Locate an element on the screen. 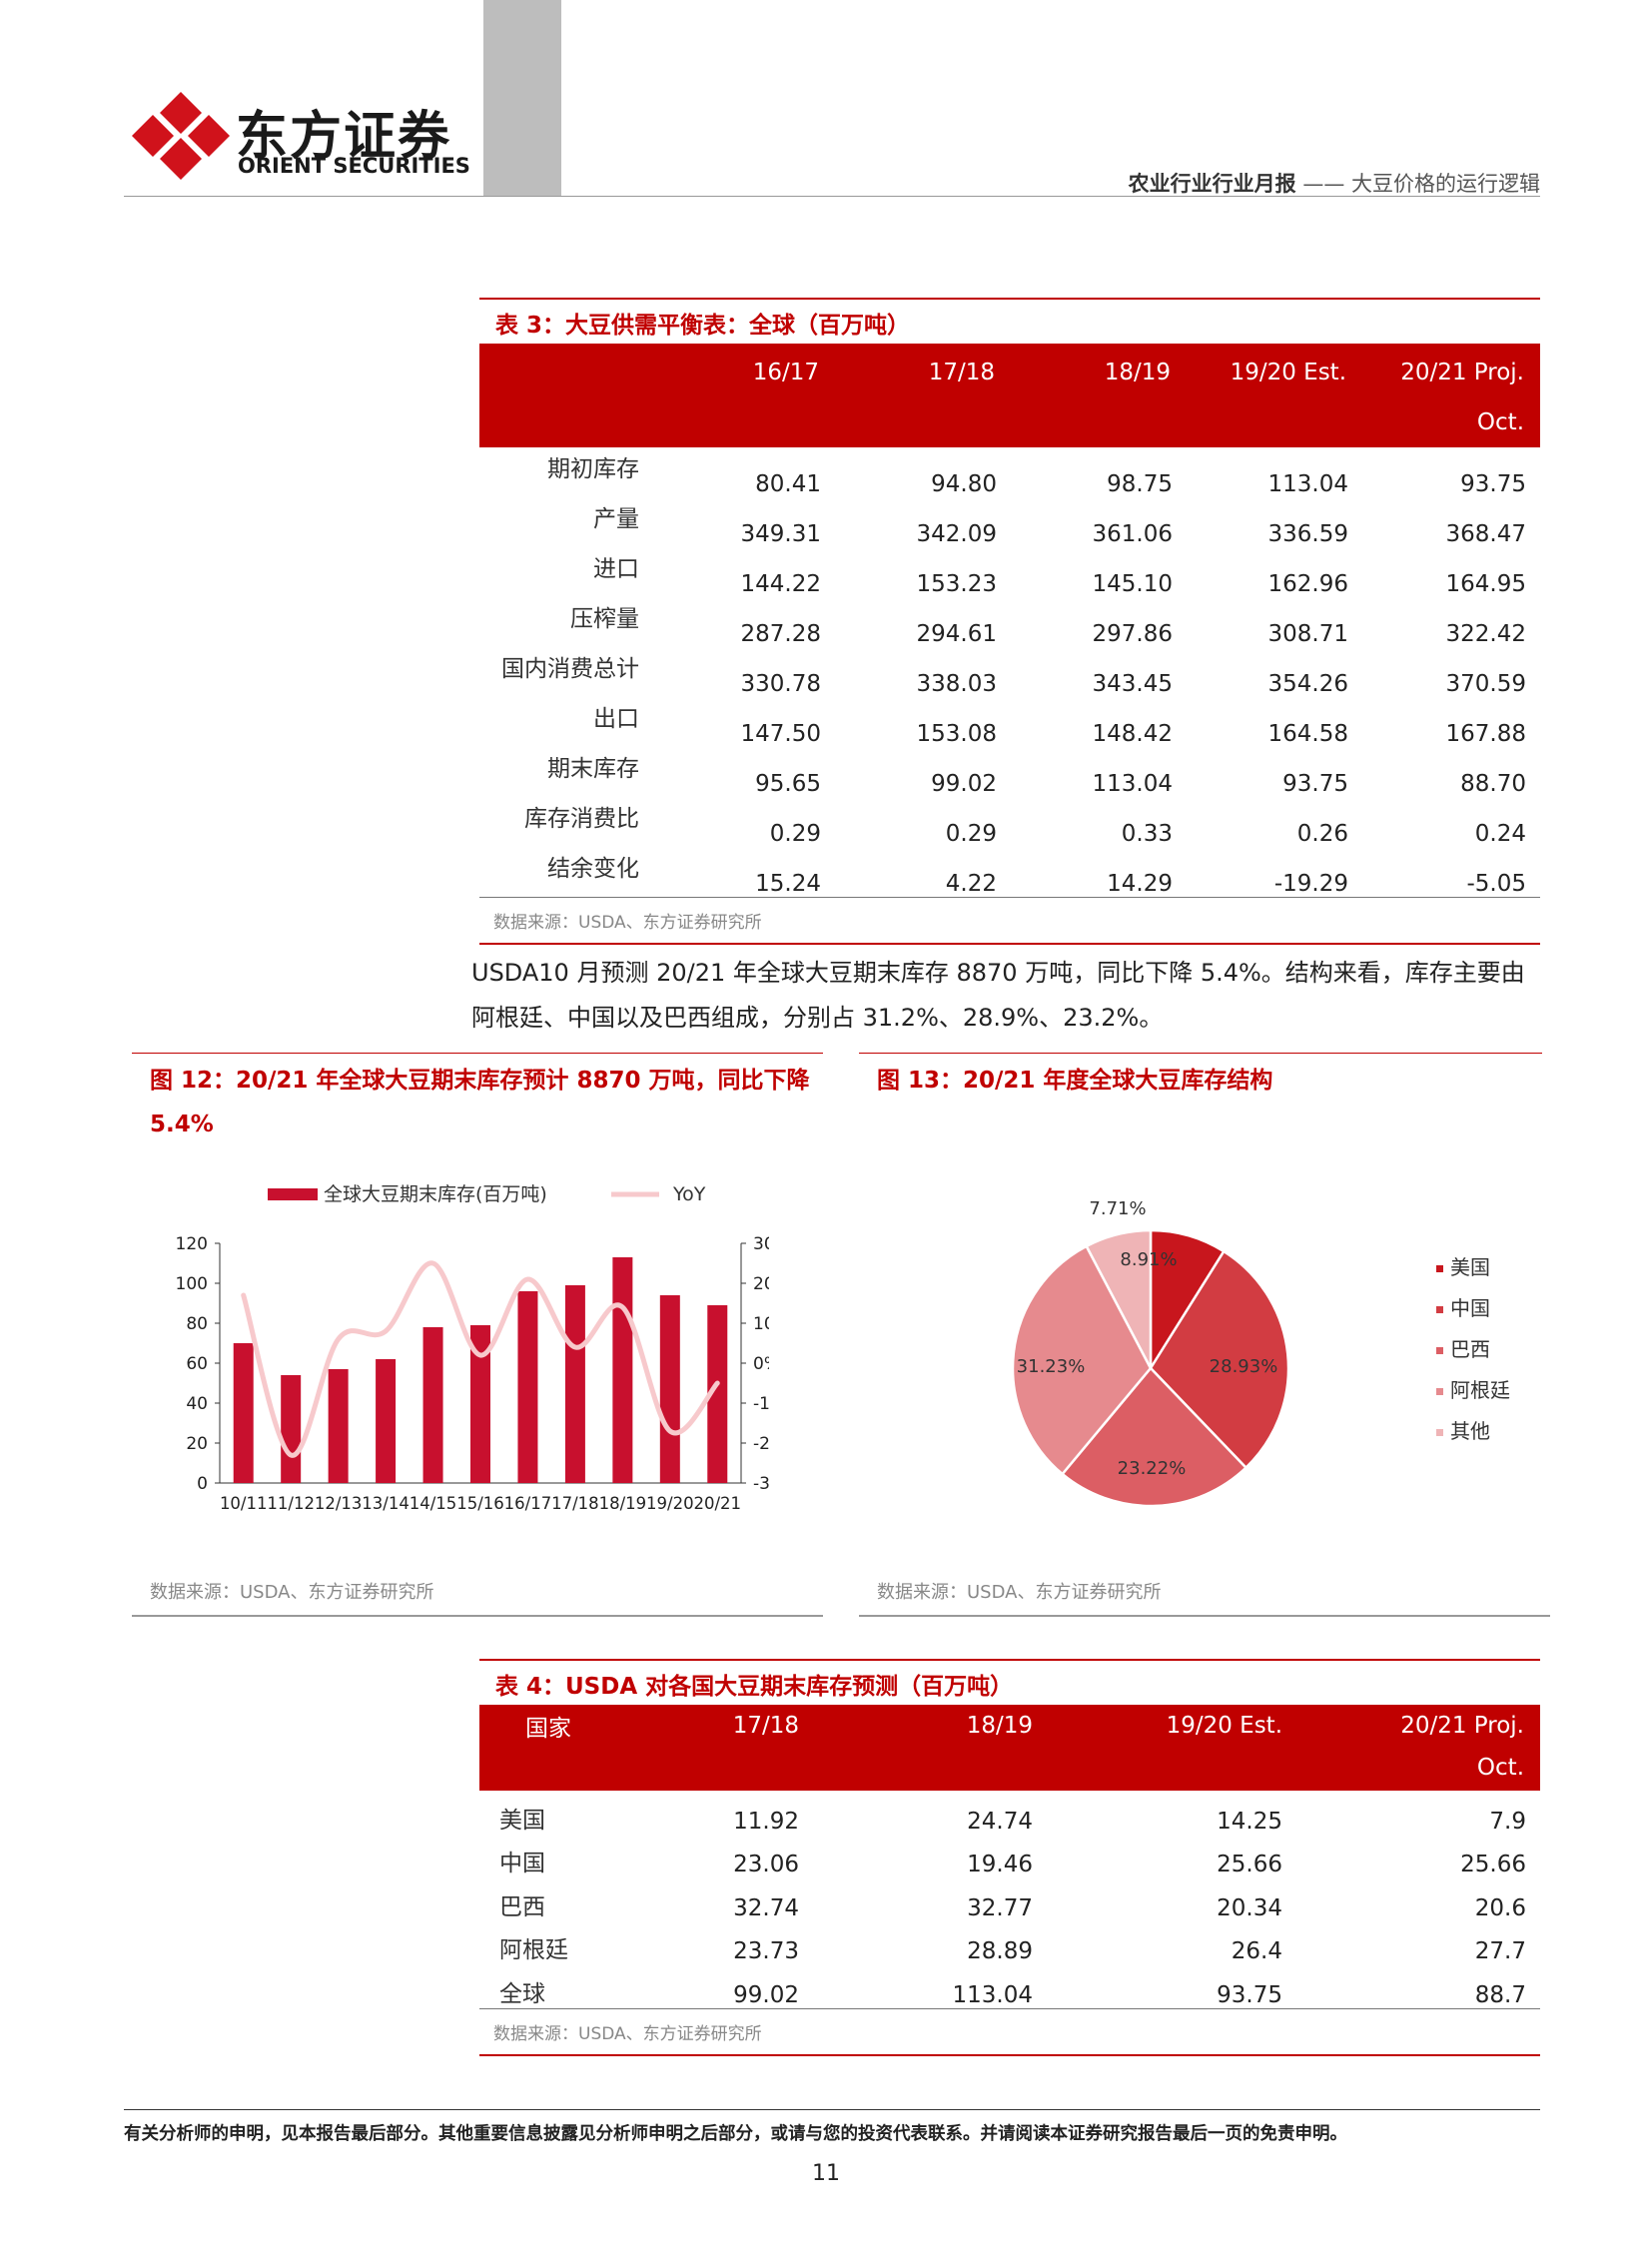 The height and width of the screenshot is (2242, 1652). figure-12-top-rule is located at coordinates (477, 1053).